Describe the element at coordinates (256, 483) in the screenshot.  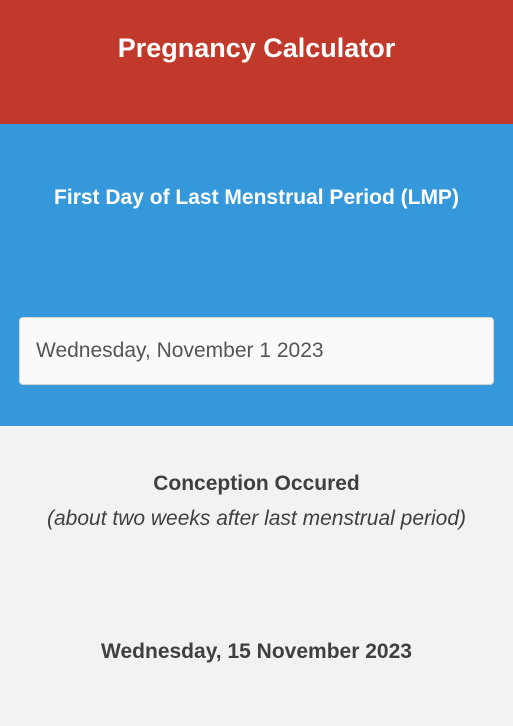
I see `conception-title: Conception Occured` at that location.